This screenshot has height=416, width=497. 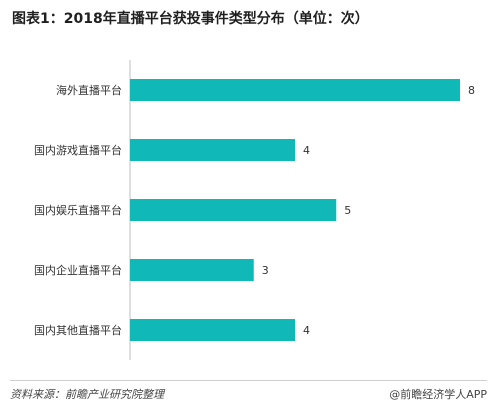 What do you see at coordinates (78, 150) in the screenshot?
I see `category-label: 国内游戏直播平台` at bounding box center [78, 150].